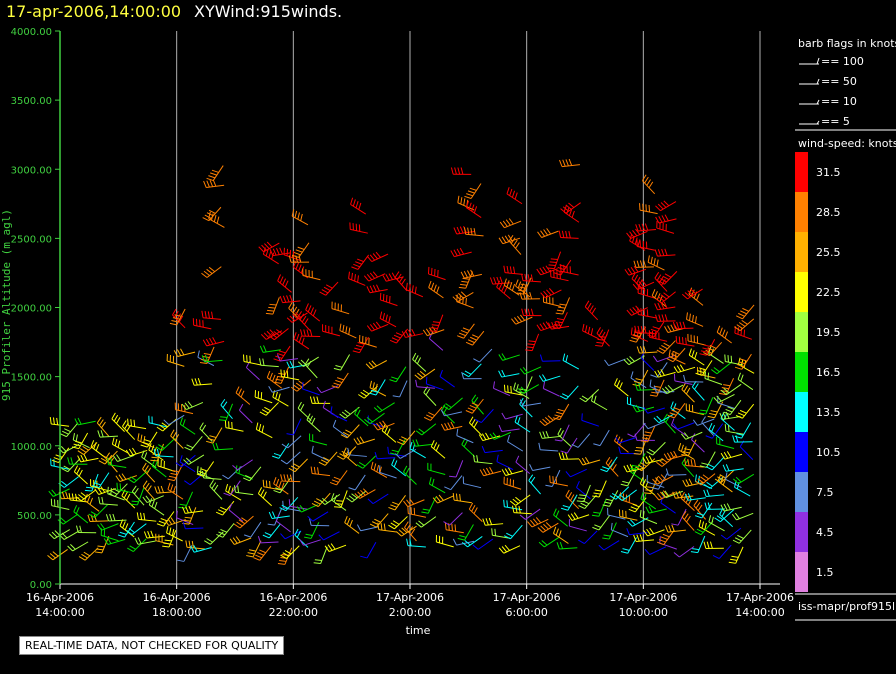 The height and width of the screenshot is (674, 896). Describe the element at coordinates (801, 412) in the screenshot. I see `colorbar-swatch` at that location.